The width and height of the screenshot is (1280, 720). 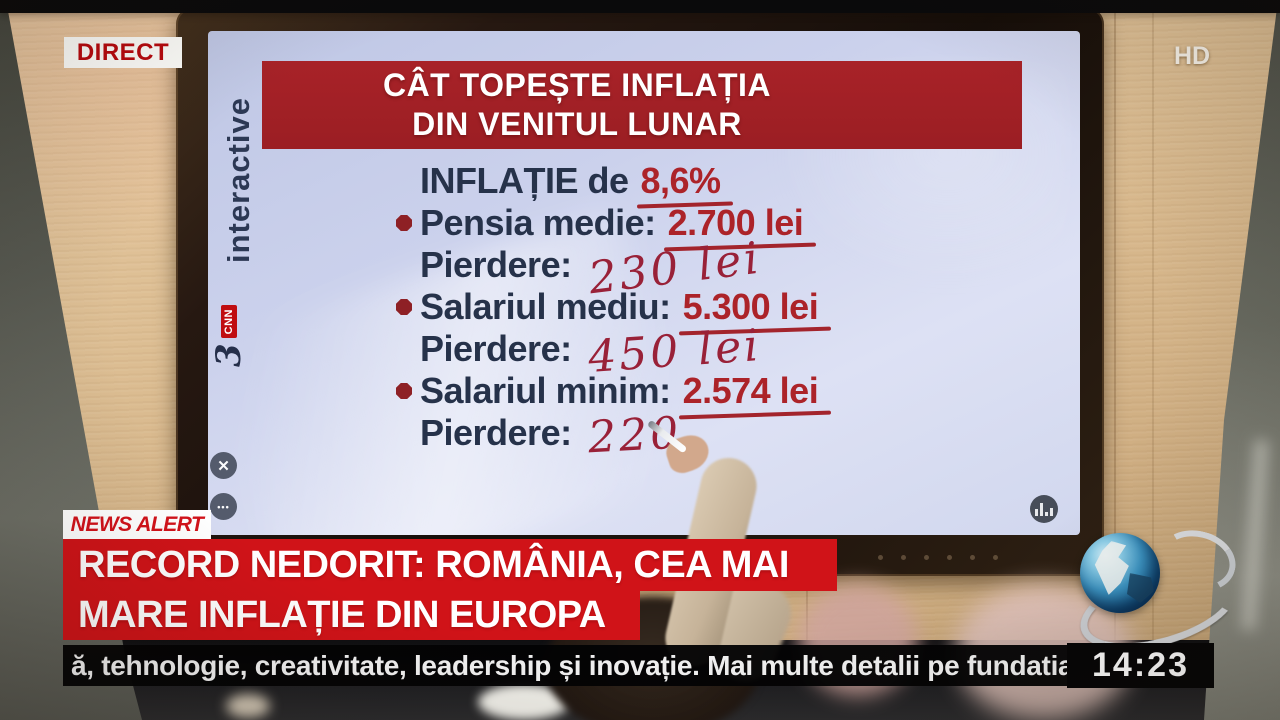 I want to click on more-icon: •••, so click(x=223, y=506).